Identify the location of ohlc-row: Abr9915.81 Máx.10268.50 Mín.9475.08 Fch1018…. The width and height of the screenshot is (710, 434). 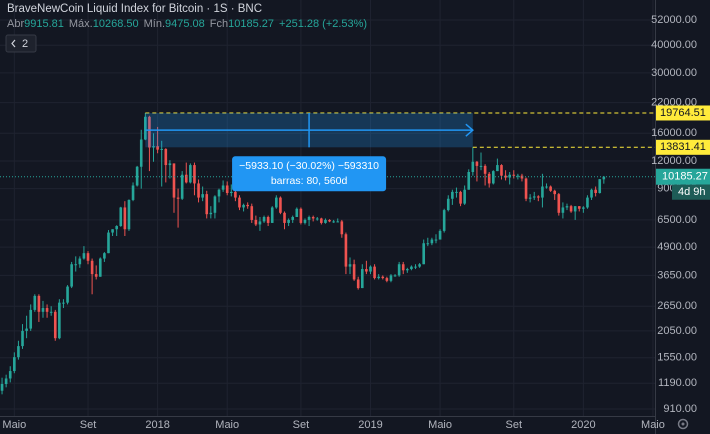
(187, 24).